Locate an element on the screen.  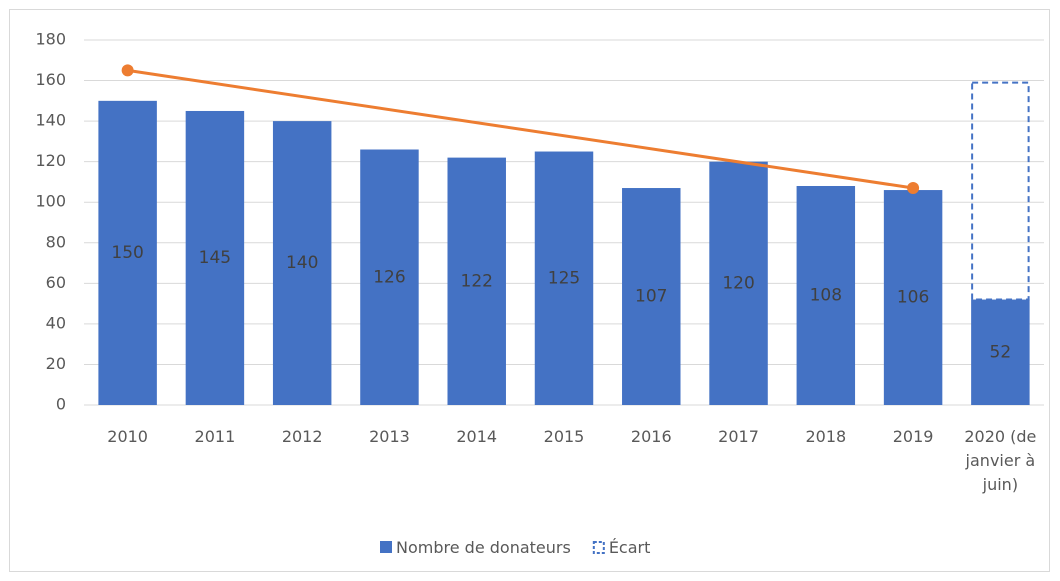
data-label: 126 is located at coordinates (389, 277).